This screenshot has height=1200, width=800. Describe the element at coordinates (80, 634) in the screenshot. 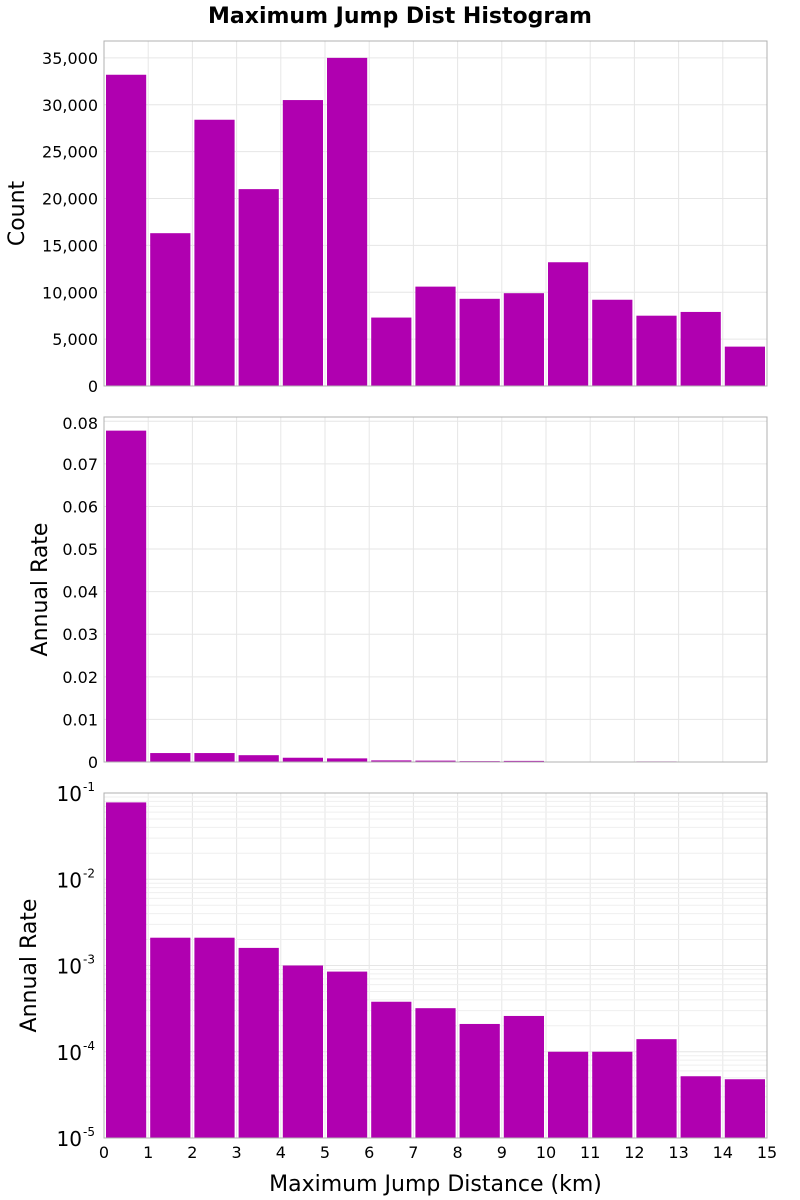

I see `y-tick-label: 0.03` at that location.